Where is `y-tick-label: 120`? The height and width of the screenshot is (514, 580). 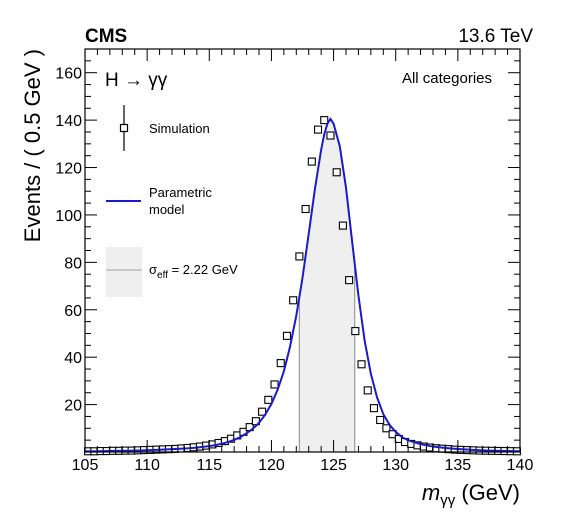 y-tick-label: 120 is located at coordinates (68, 169).